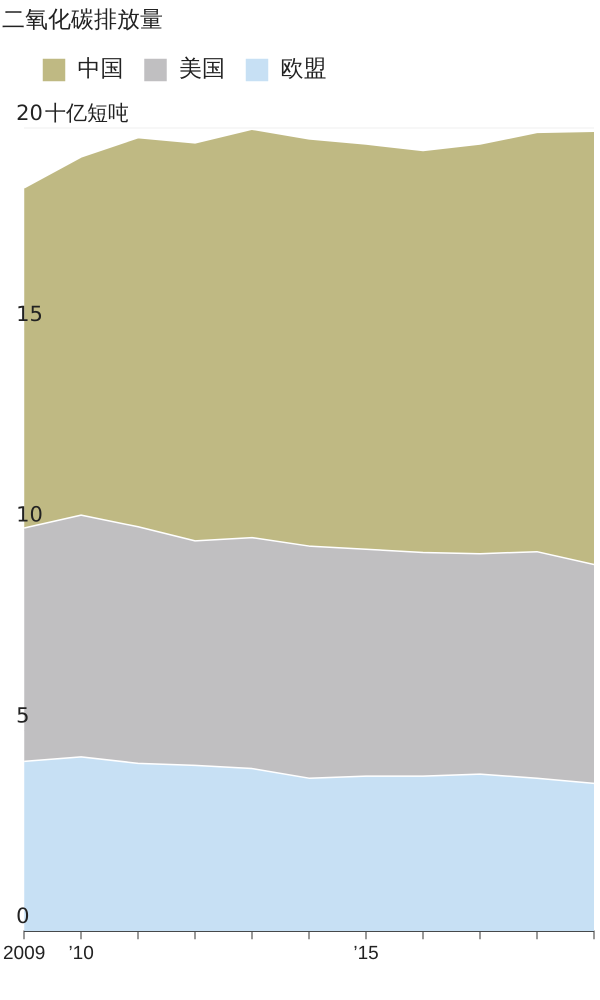 This screenshot has width=600, height=1000. What do you see at coordinates (82, 20) in the screenshot?
I see `chart-title: 二氧化碳排放量` at bounding box center [82, 20].